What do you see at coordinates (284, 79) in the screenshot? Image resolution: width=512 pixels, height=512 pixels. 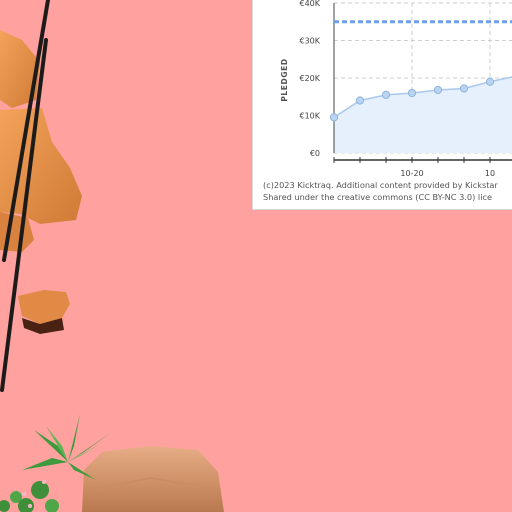 I see `y-axis-label: PLEDGED` at bounding box center [284, 79].